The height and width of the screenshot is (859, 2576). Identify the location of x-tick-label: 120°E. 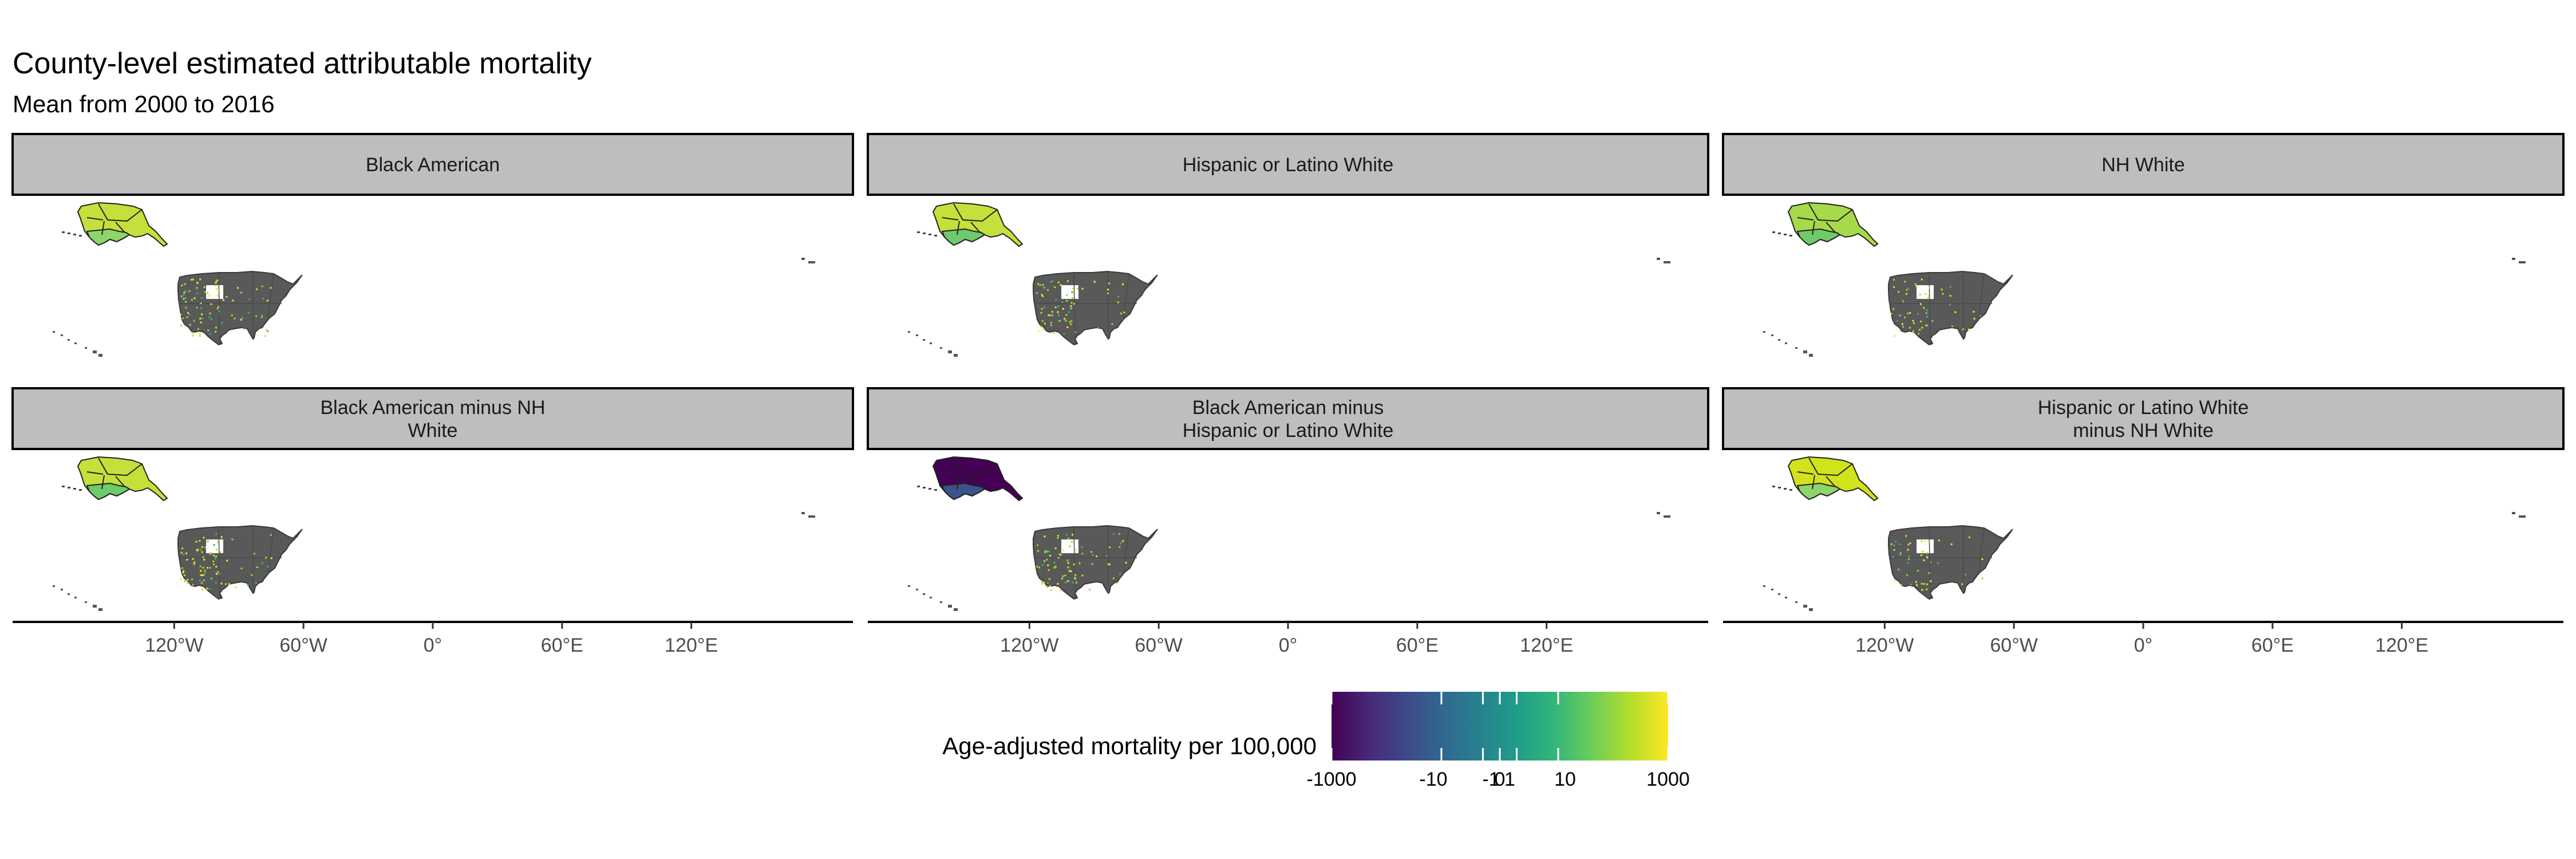
(691, 645).